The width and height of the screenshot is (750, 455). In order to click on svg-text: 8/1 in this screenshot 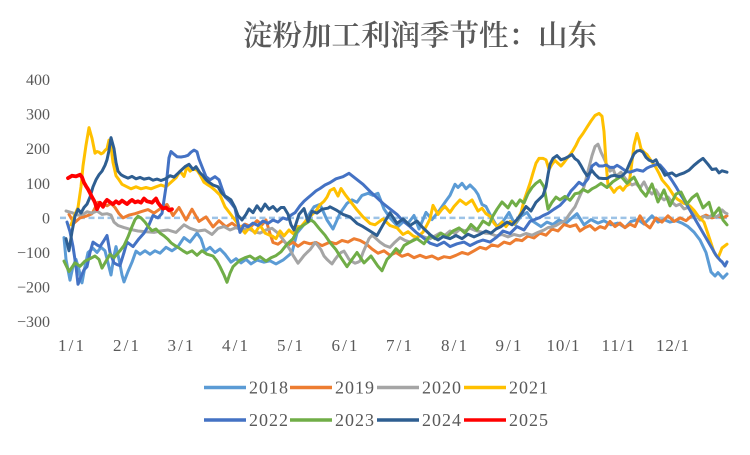, I will do `click(454, 345)`.